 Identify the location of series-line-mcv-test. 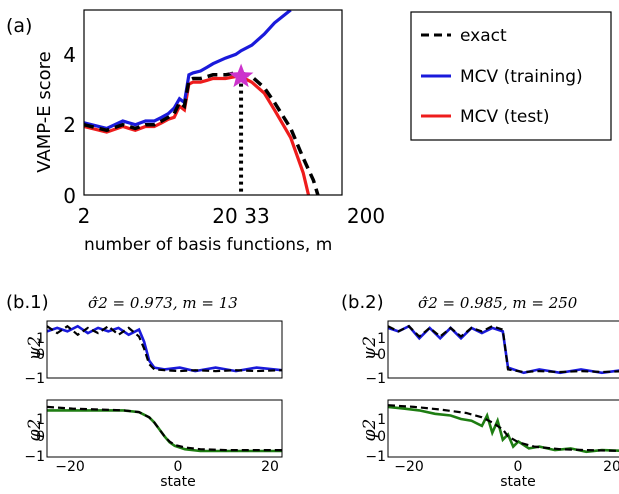
(197, 135).